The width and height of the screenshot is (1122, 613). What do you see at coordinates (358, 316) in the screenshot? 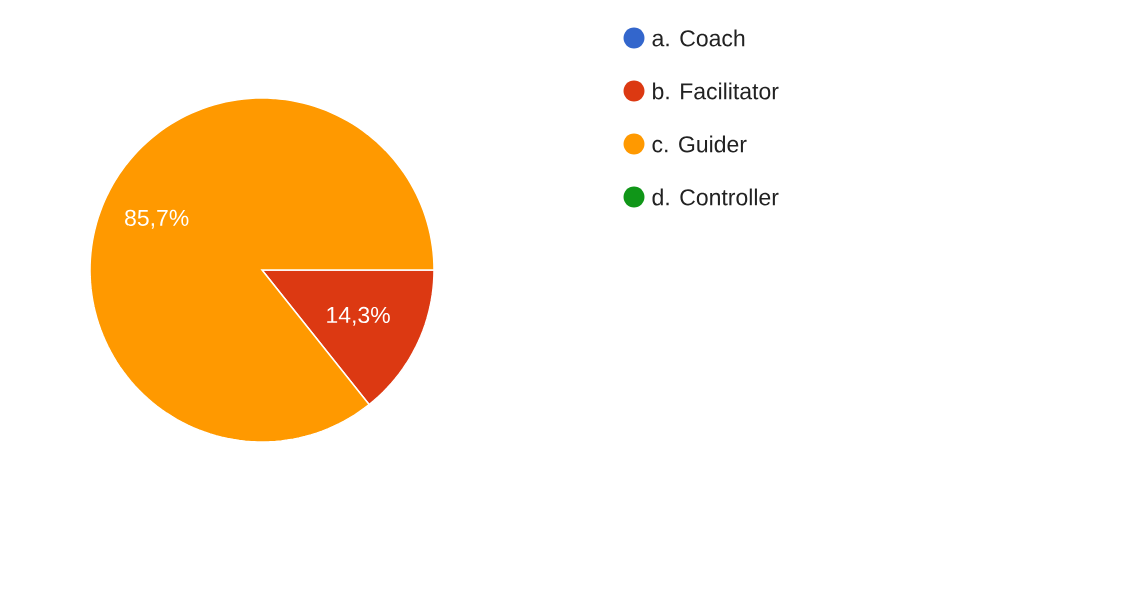
I see `data-label: 14,3%` at bounding box center [358, 316].